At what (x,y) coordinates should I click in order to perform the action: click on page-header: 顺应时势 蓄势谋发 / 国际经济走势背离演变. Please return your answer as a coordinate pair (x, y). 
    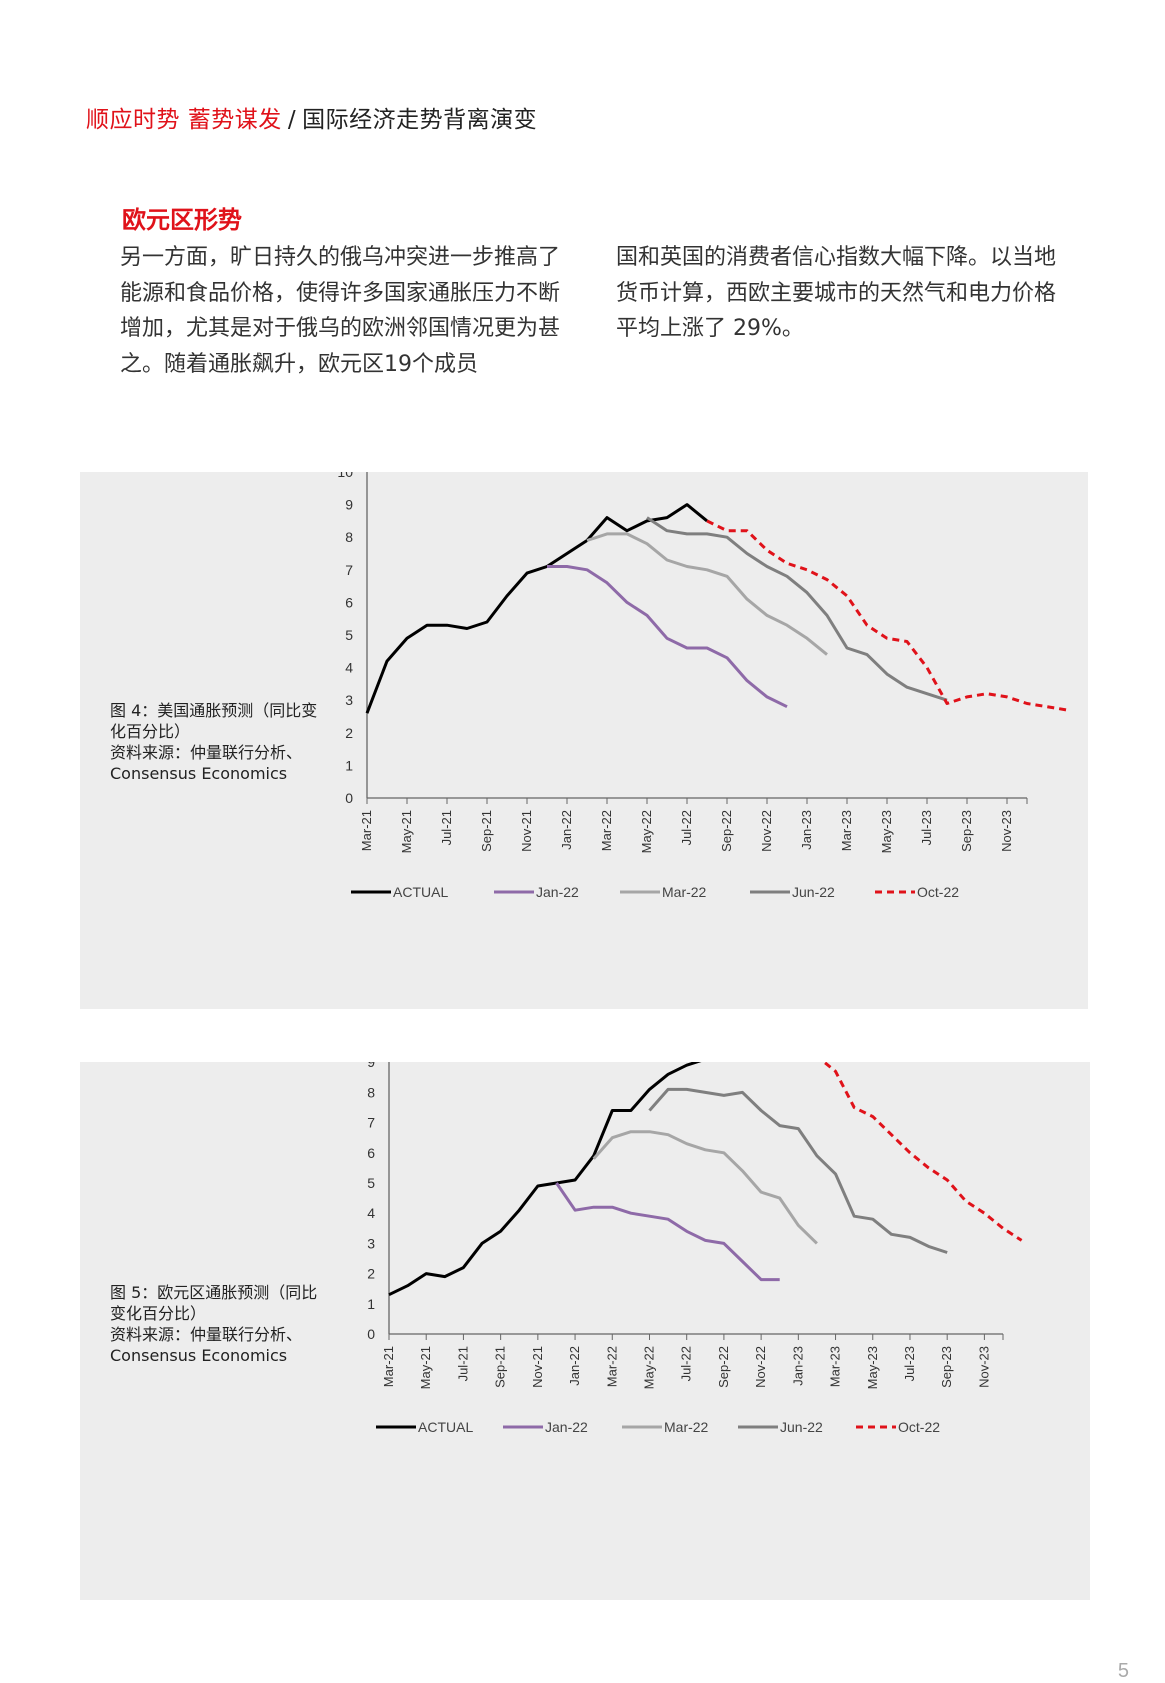
    Looking at the image, I should click on (311, 117).